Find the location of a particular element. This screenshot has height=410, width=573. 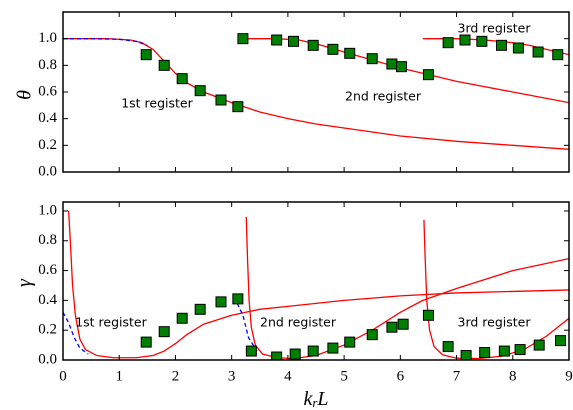

y-axis-label: θ is located at coordinates (25, 95).